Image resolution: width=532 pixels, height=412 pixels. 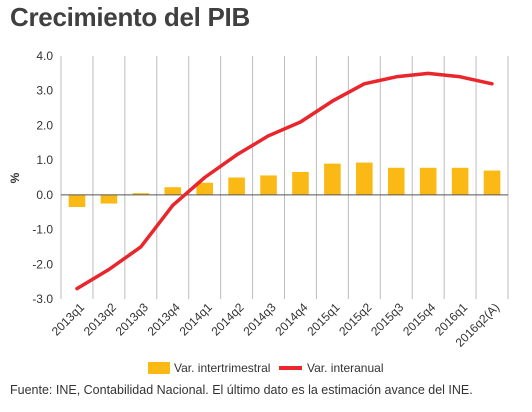 What do you see at coordinates (159, 368) in the screenshot?
I see `legend-swatch-bar` at bounding box center [159, 368].